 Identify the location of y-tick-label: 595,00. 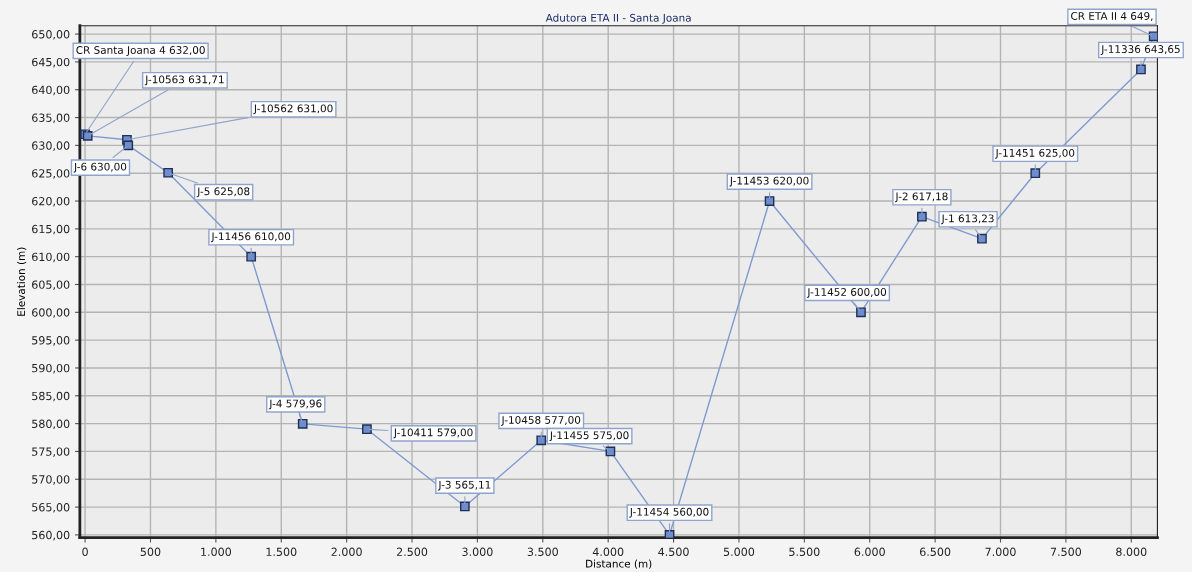
(51, 341).